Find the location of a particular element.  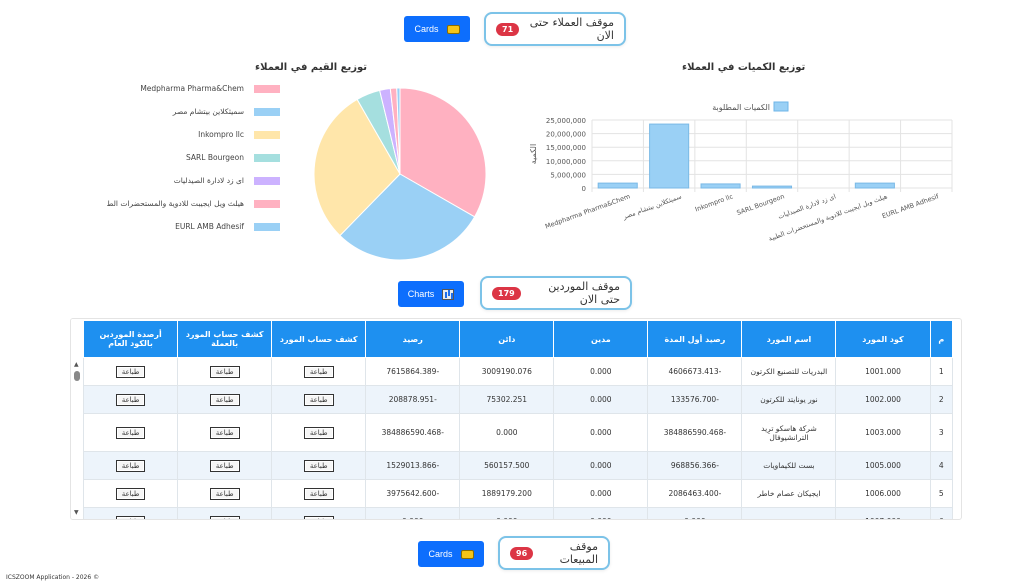

scroll-down-arrow-icon: ▼ is located at coordinates (76, 512).